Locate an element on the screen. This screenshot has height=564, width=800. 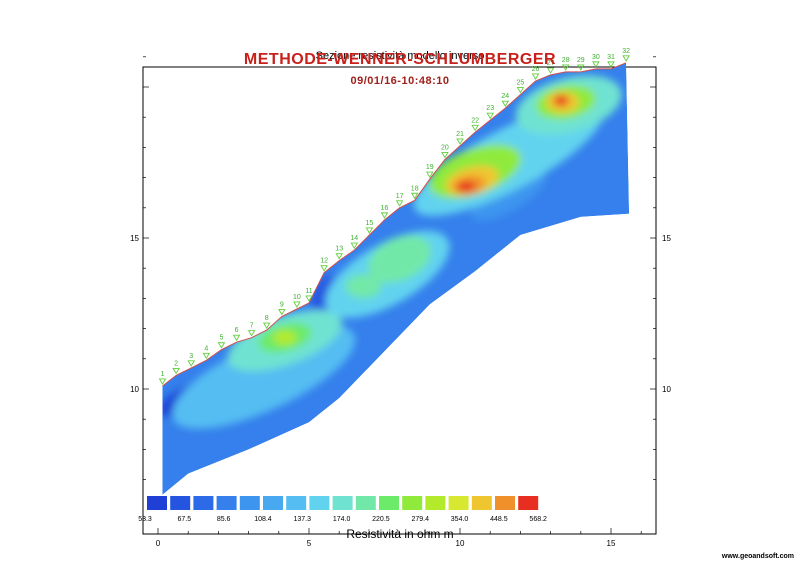
electrode-label: 28 is located at coordinates (566, 60).